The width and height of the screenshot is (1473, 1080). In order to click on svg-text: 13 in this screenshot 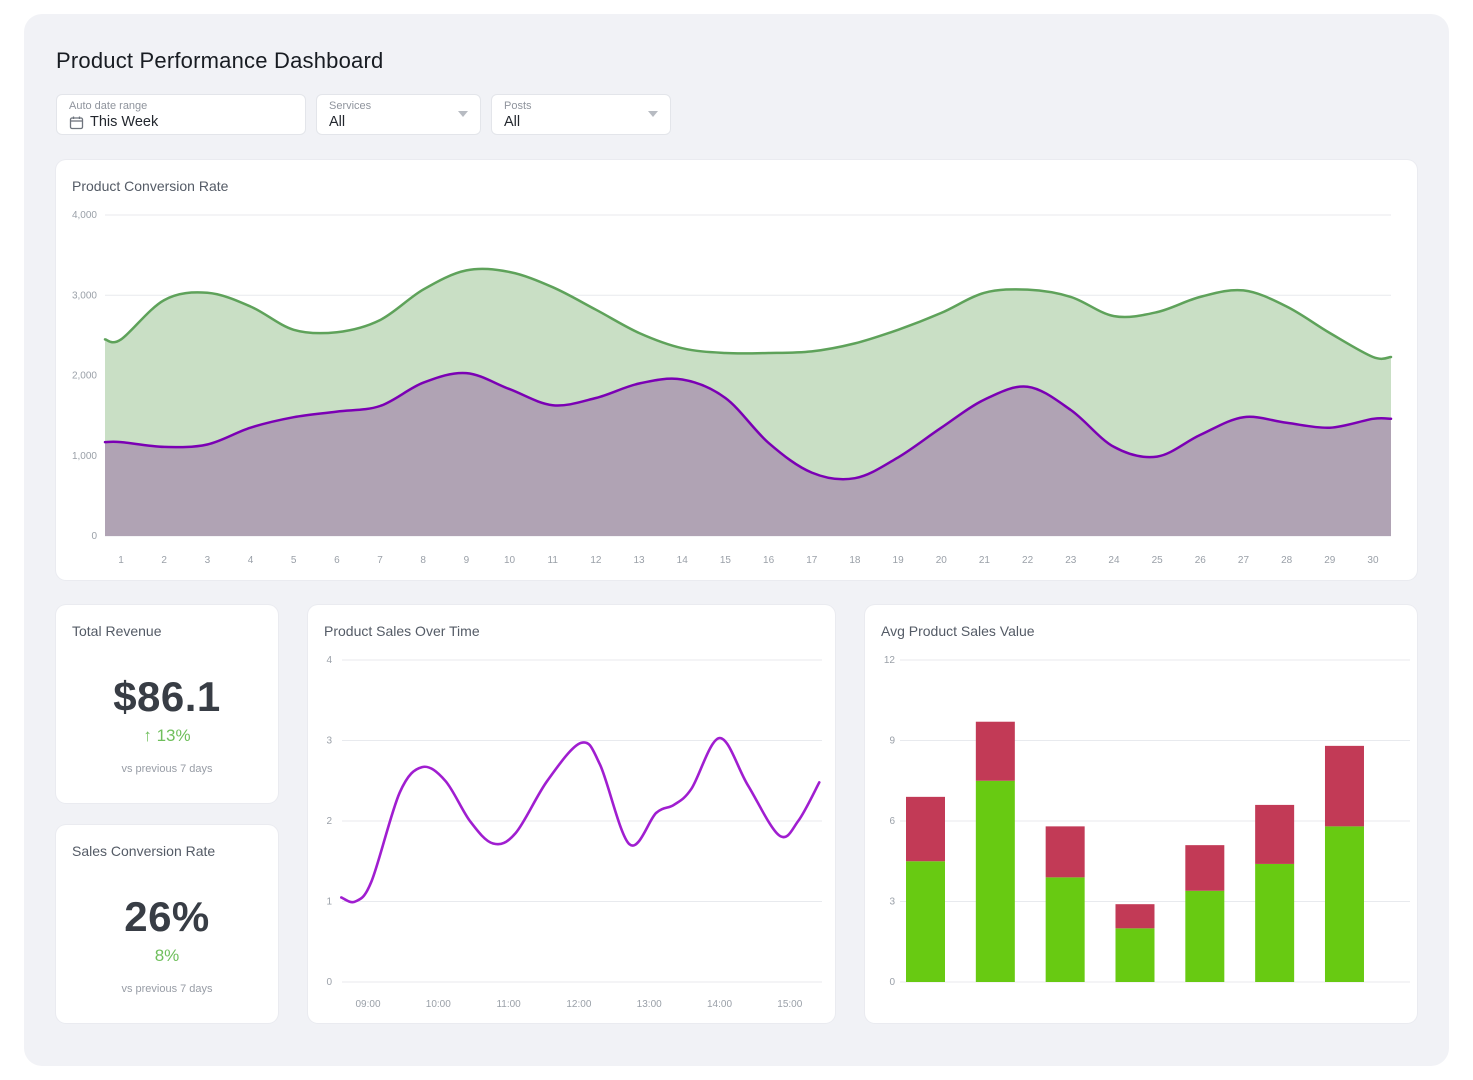, I will do `click(640, 560)`.